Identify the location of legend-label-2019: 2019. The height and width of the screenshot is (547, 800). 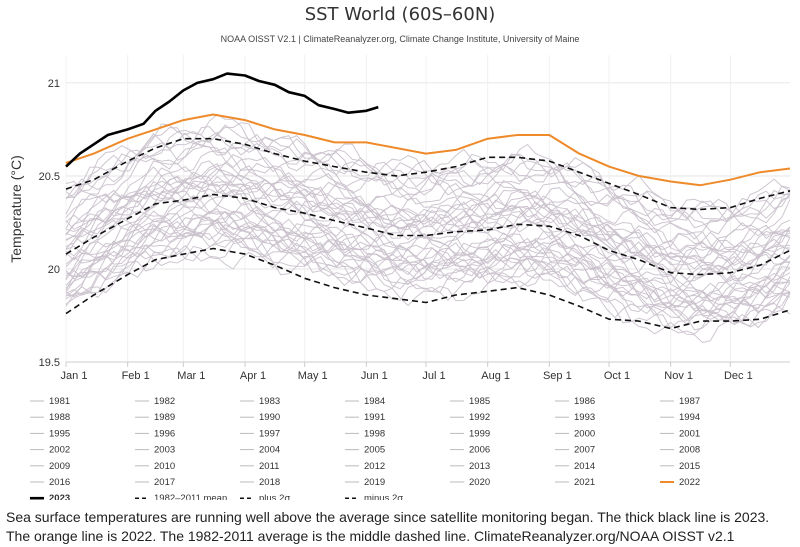
(374, 482).